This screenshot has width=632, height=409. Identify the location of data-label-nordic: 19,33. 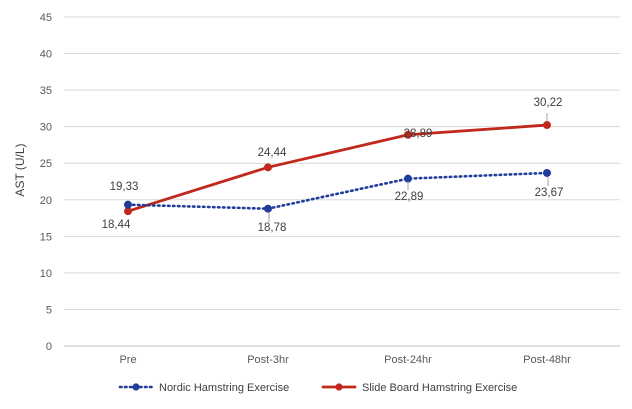
(124, 187).